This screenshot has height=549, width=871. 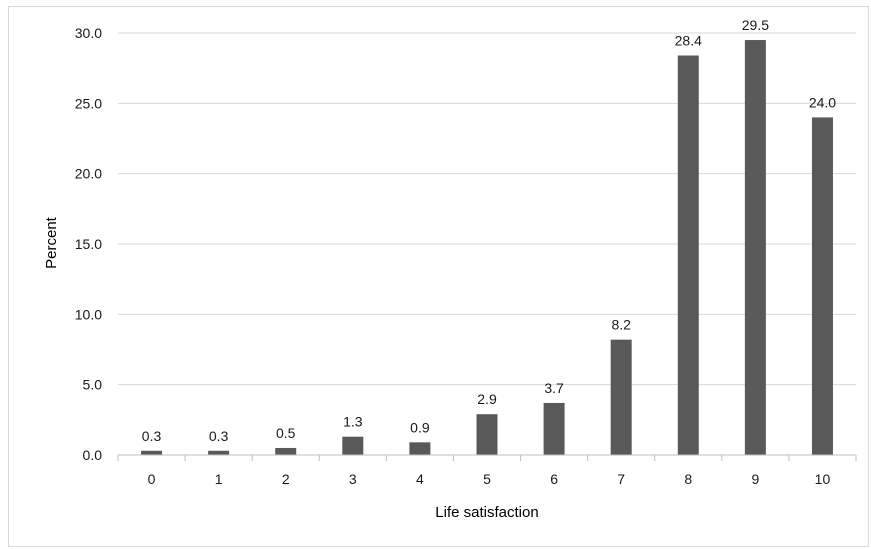 What do you see at coordinates (88, 314) in the screenshot?
I see `y-tick-label: 10.0` at bounding box center [88, 314].